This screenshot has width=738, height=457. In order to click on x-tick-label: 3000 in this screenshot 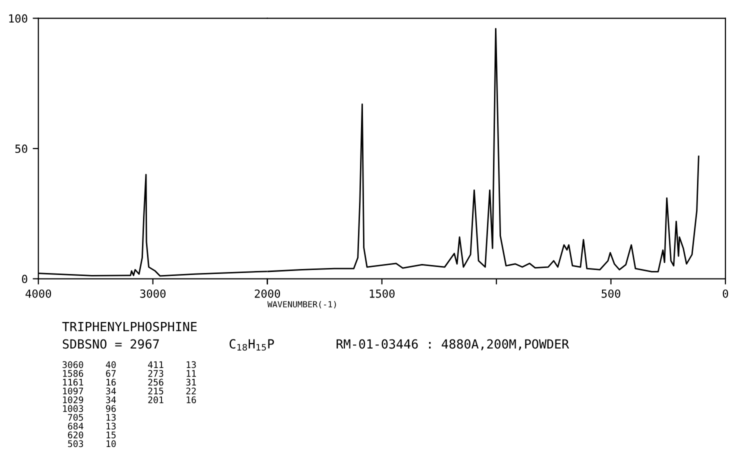, I will do `click(153, 293)`.